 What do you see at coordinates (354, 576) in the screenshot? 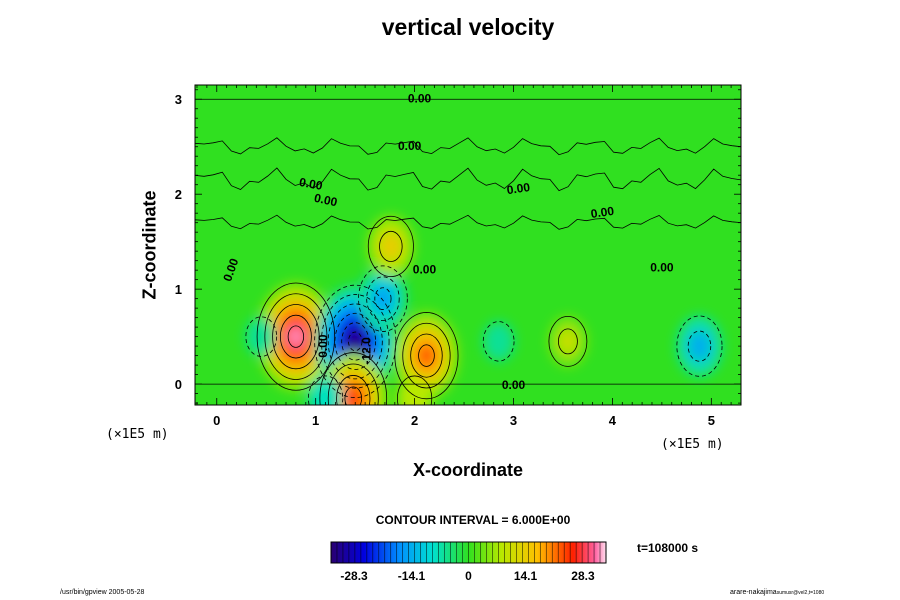
I see `colorbar-tick-label: -28.3` at bounding box center [354, 576].